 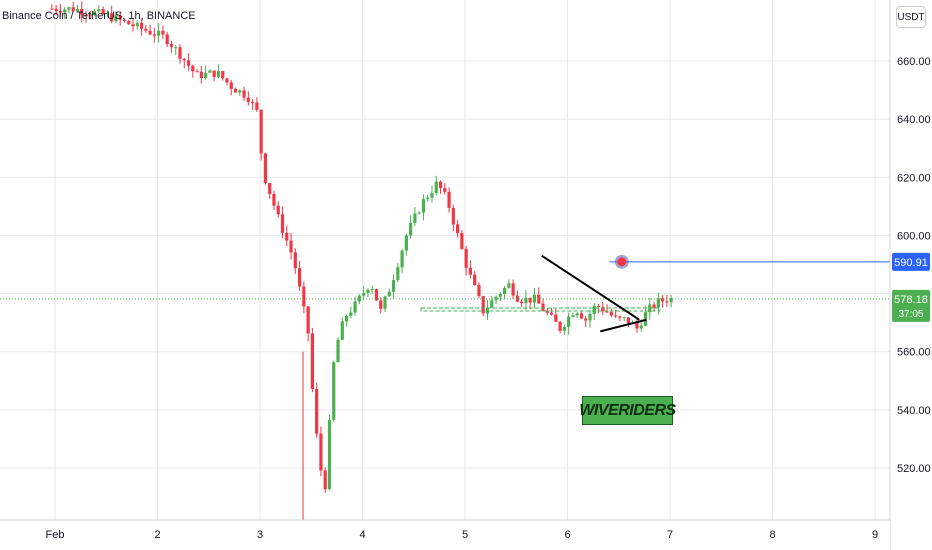 What do you see at coordinates (914, 62) in the screenshot?
I see `price-tick-label: 660.00` at bounding box center [914, 62].